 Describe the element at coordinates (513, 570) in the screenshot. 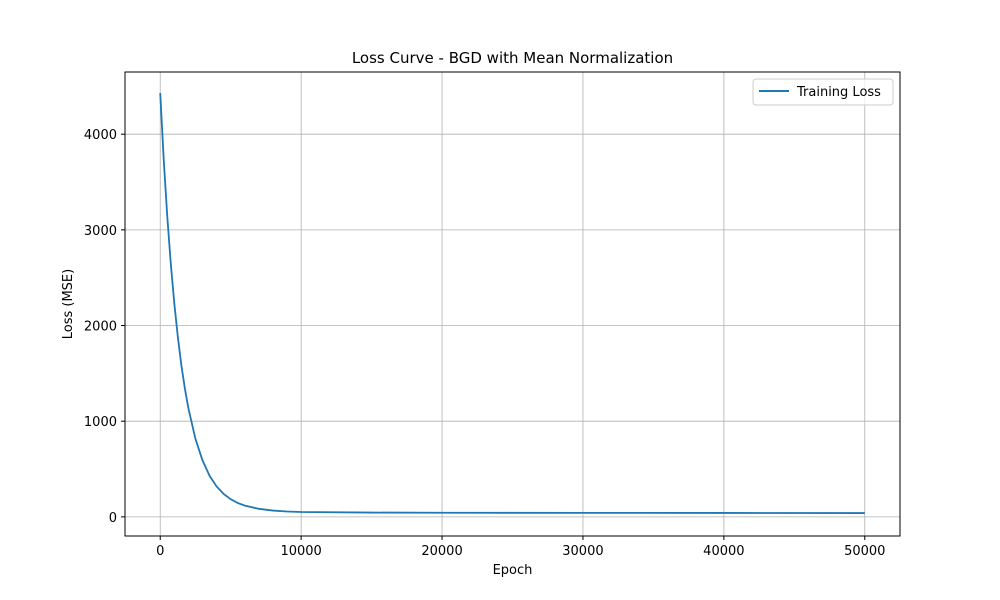

I see `x-axis-label: Epoch` at that location.